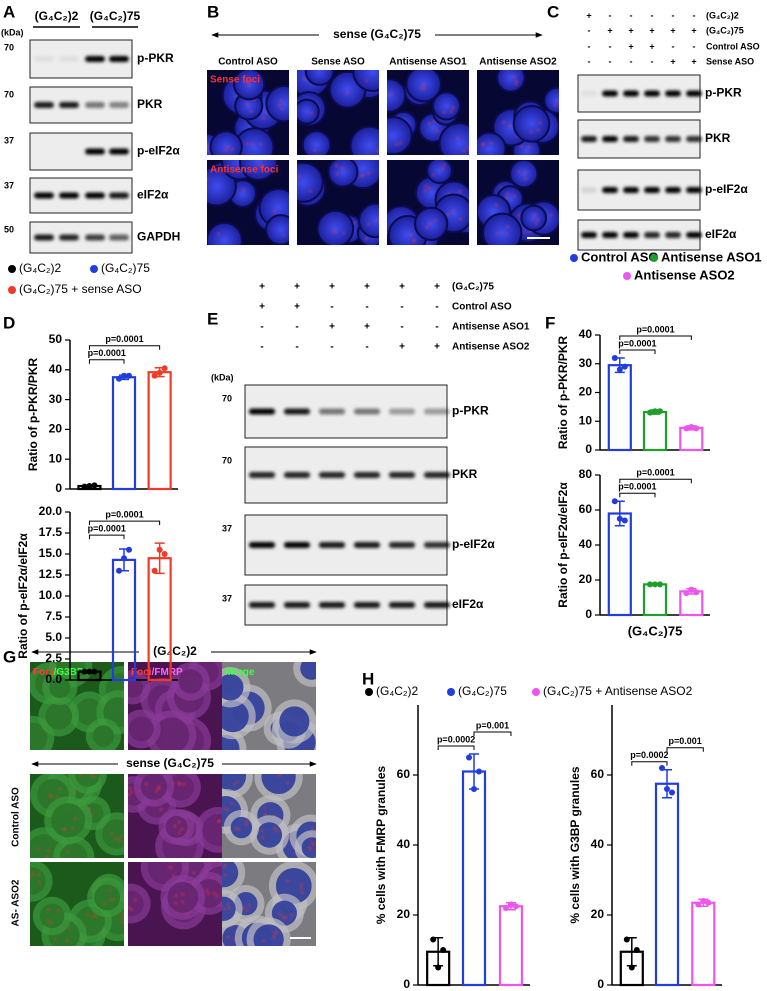 The width and height of the screenshot is (767, 991). I want to click on section-title: sense (G₄C₂)75, so click(377, 34).